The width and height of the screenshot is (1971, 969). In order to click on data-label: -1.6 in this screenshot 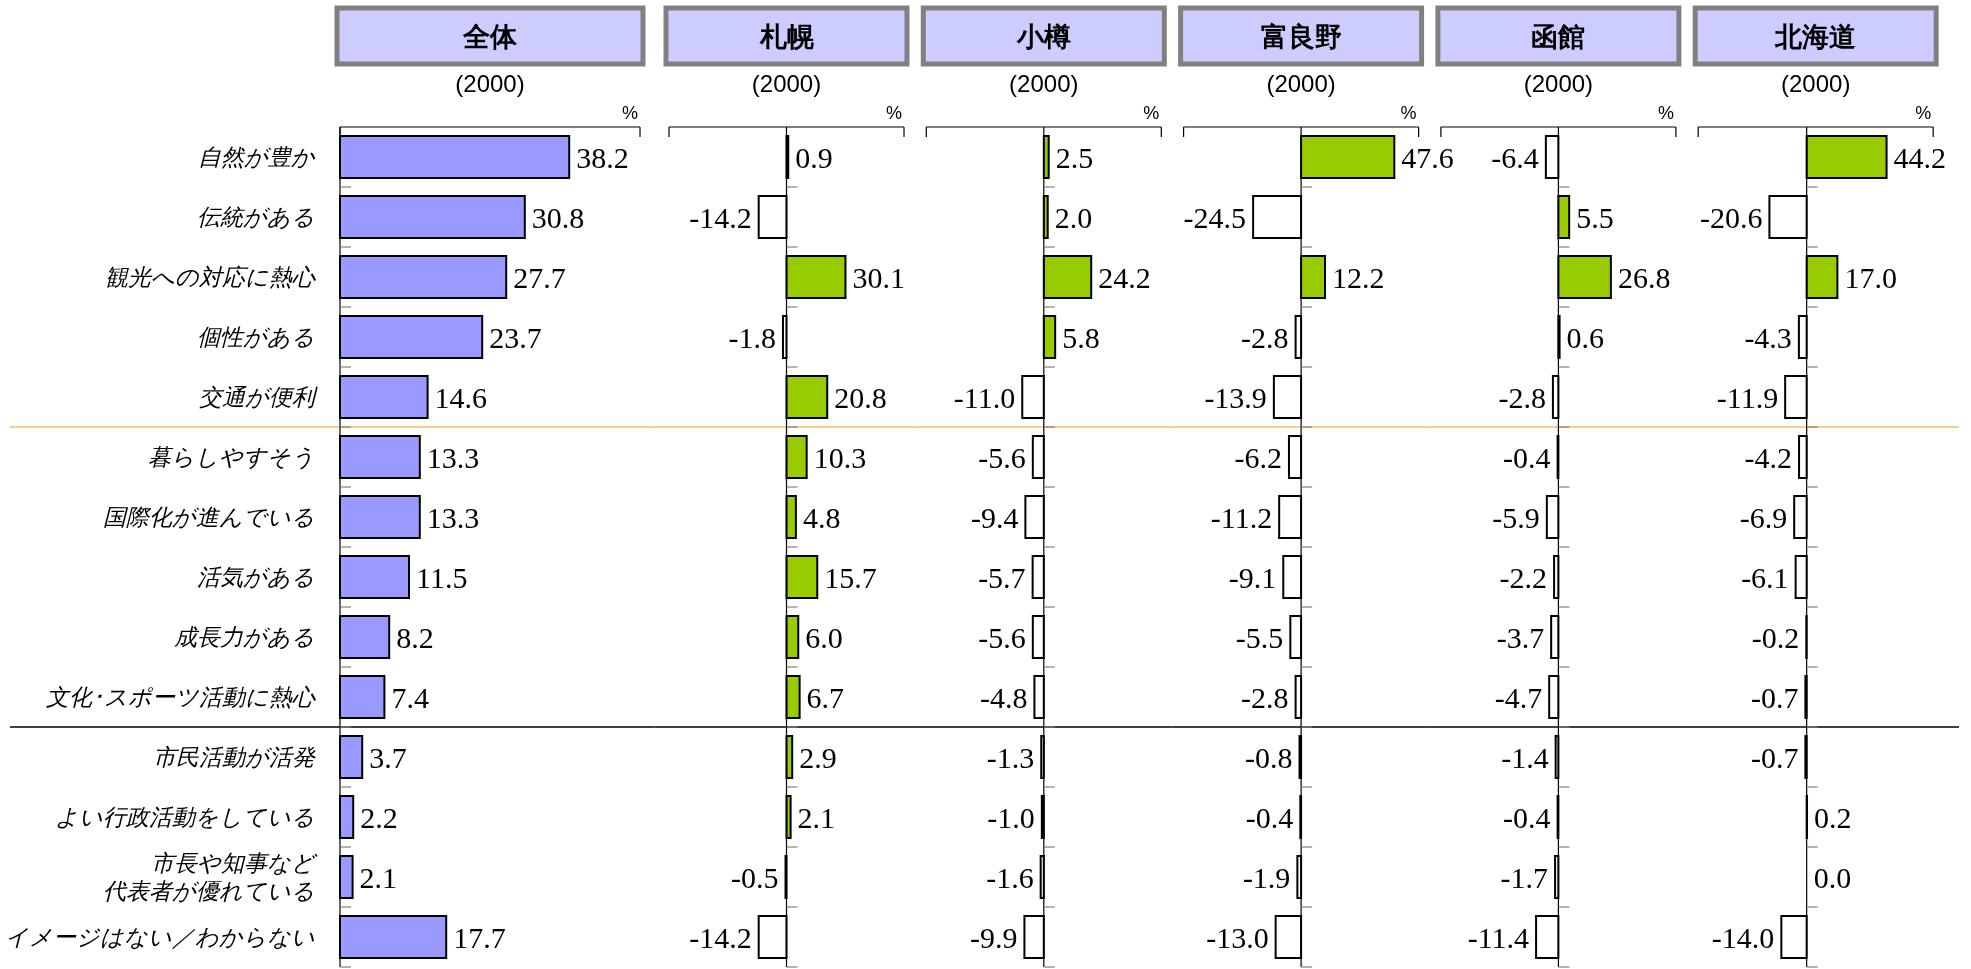, I will do `click(1010, 877)`.